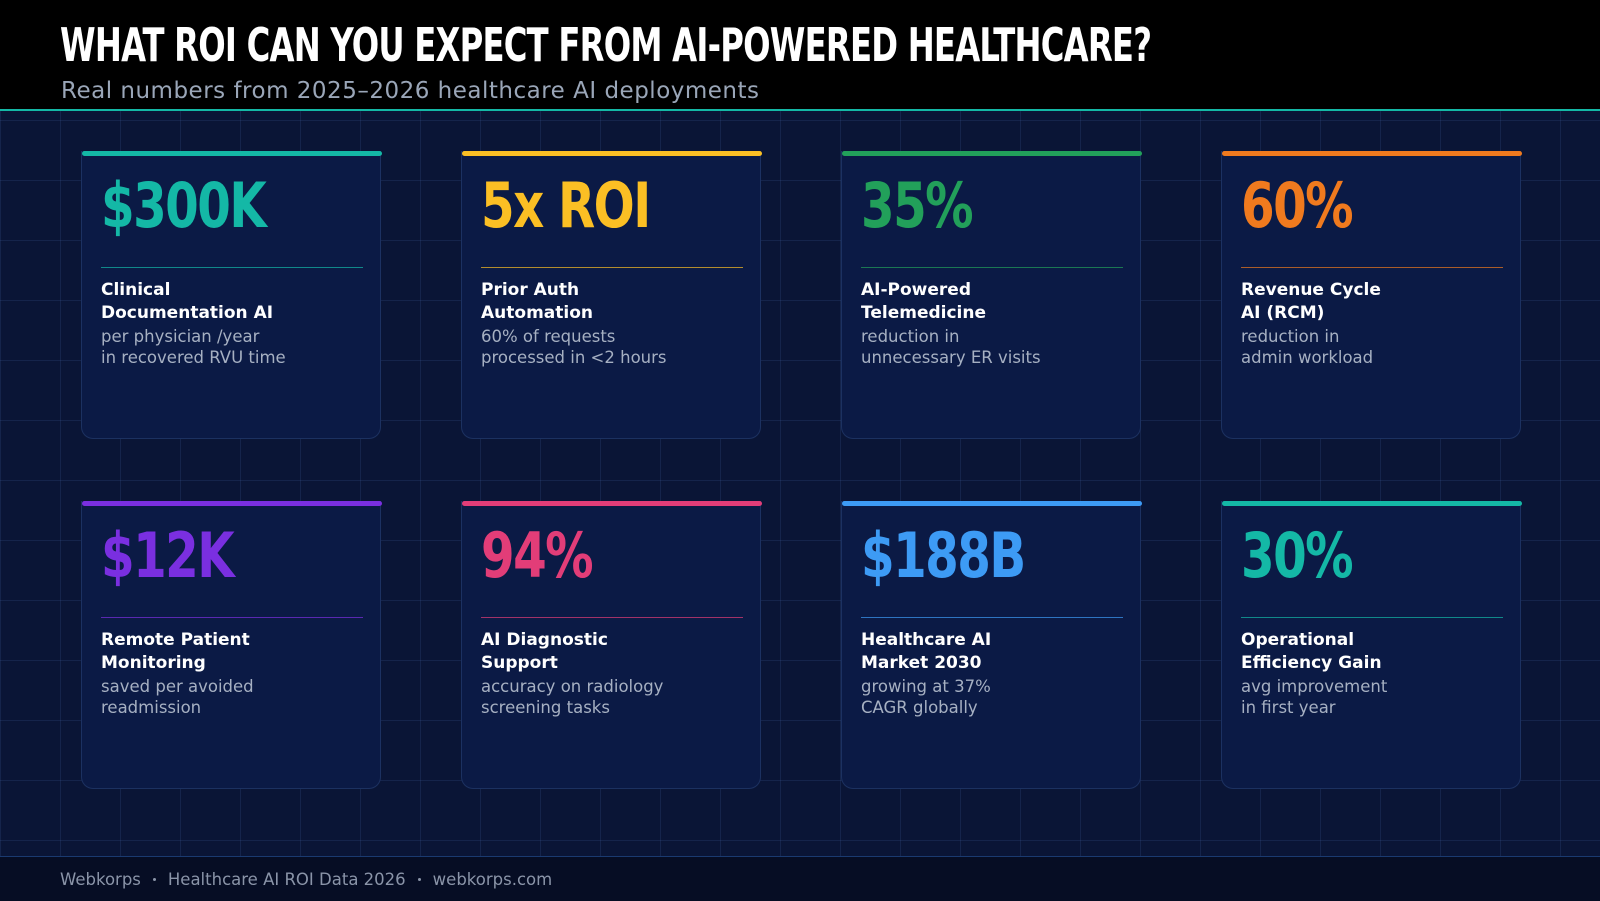 The width and height of the screenshot is (1600, 901). What do you see at coordinates (951, 347) in the screenshot?
I see `card-description: reduction in unnecessary ER visits` at bounding box center [951, 347].